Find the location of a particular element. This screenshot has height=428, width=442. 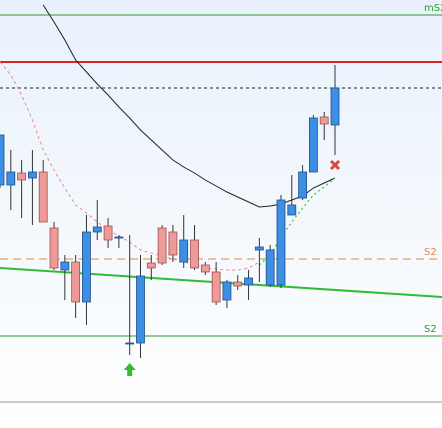

cross-marker is located at coordinates (335, 165).